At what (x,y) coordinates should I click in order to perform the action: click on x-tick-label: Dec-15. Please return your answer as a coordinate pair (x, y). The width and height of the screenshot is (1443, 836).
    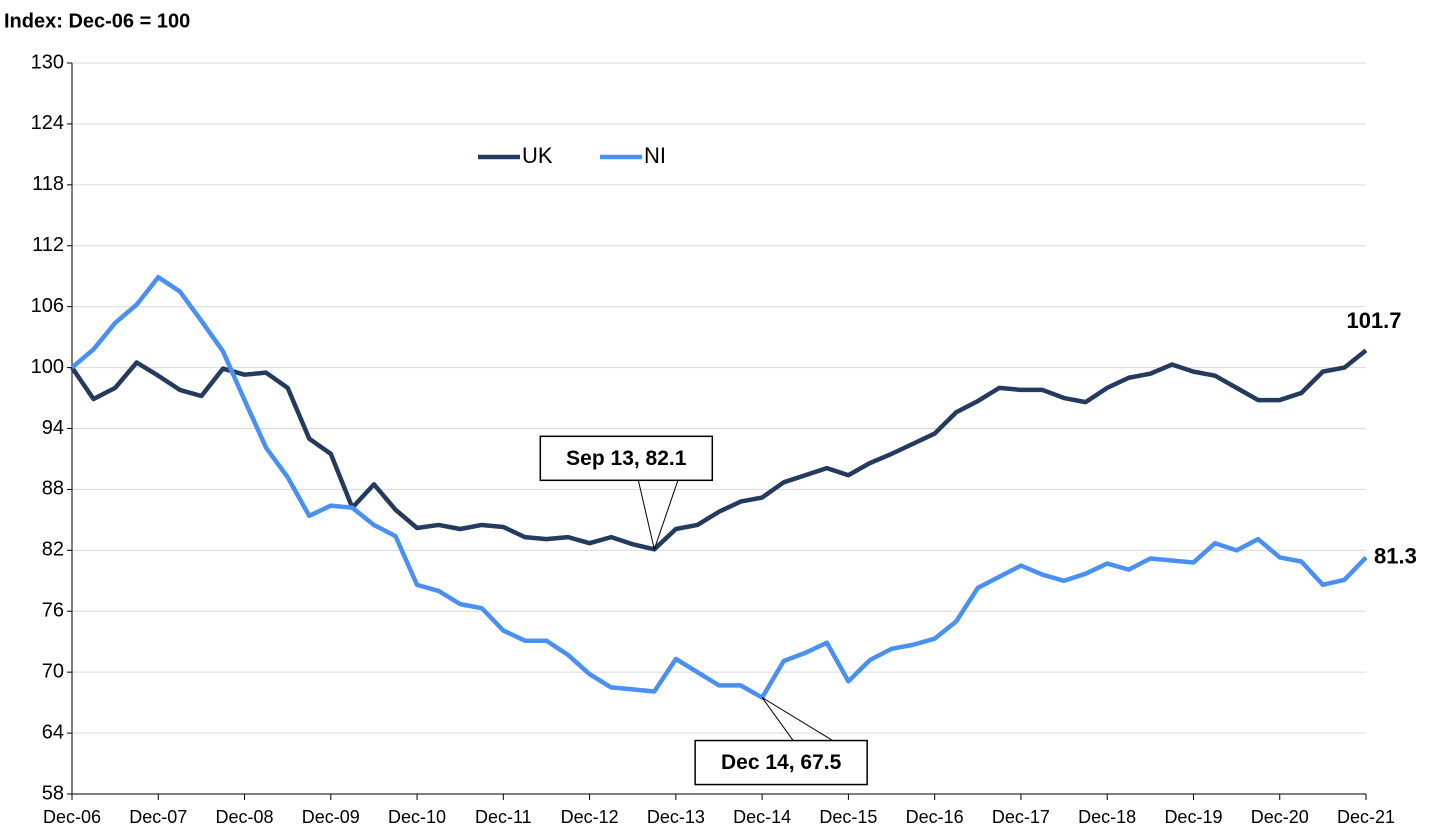
    Looking at the image, I should click on (848, 817).